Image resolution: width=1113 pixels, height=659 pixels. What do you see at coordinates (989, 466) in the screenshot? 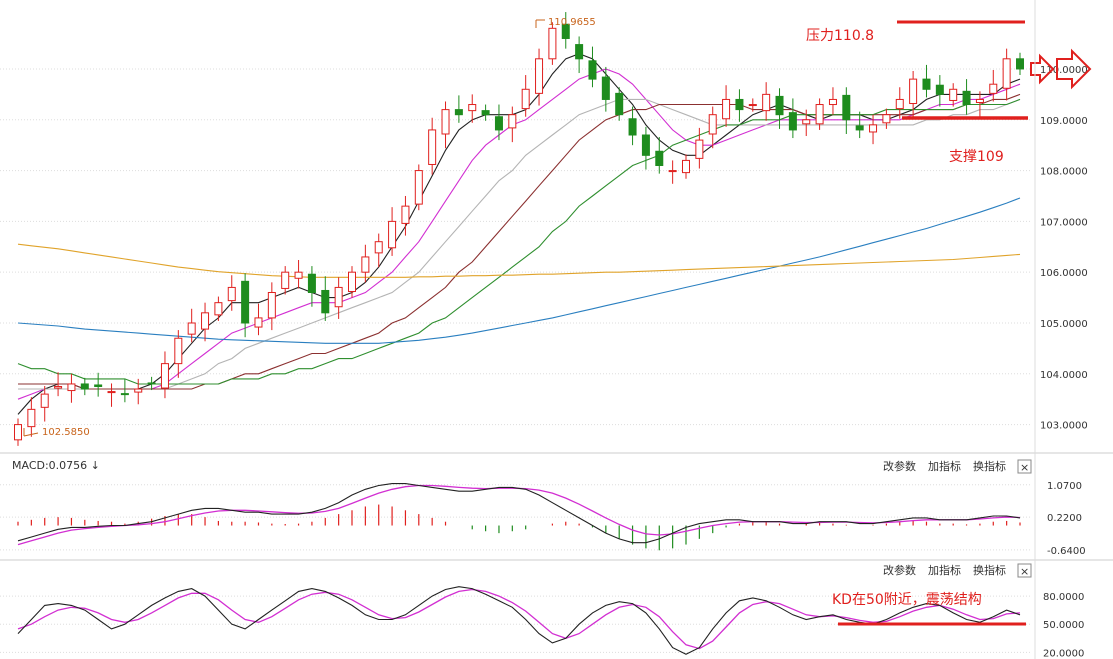
I see `switch-indicator-button-macd: 换指标` at bounding box center [989, 466].